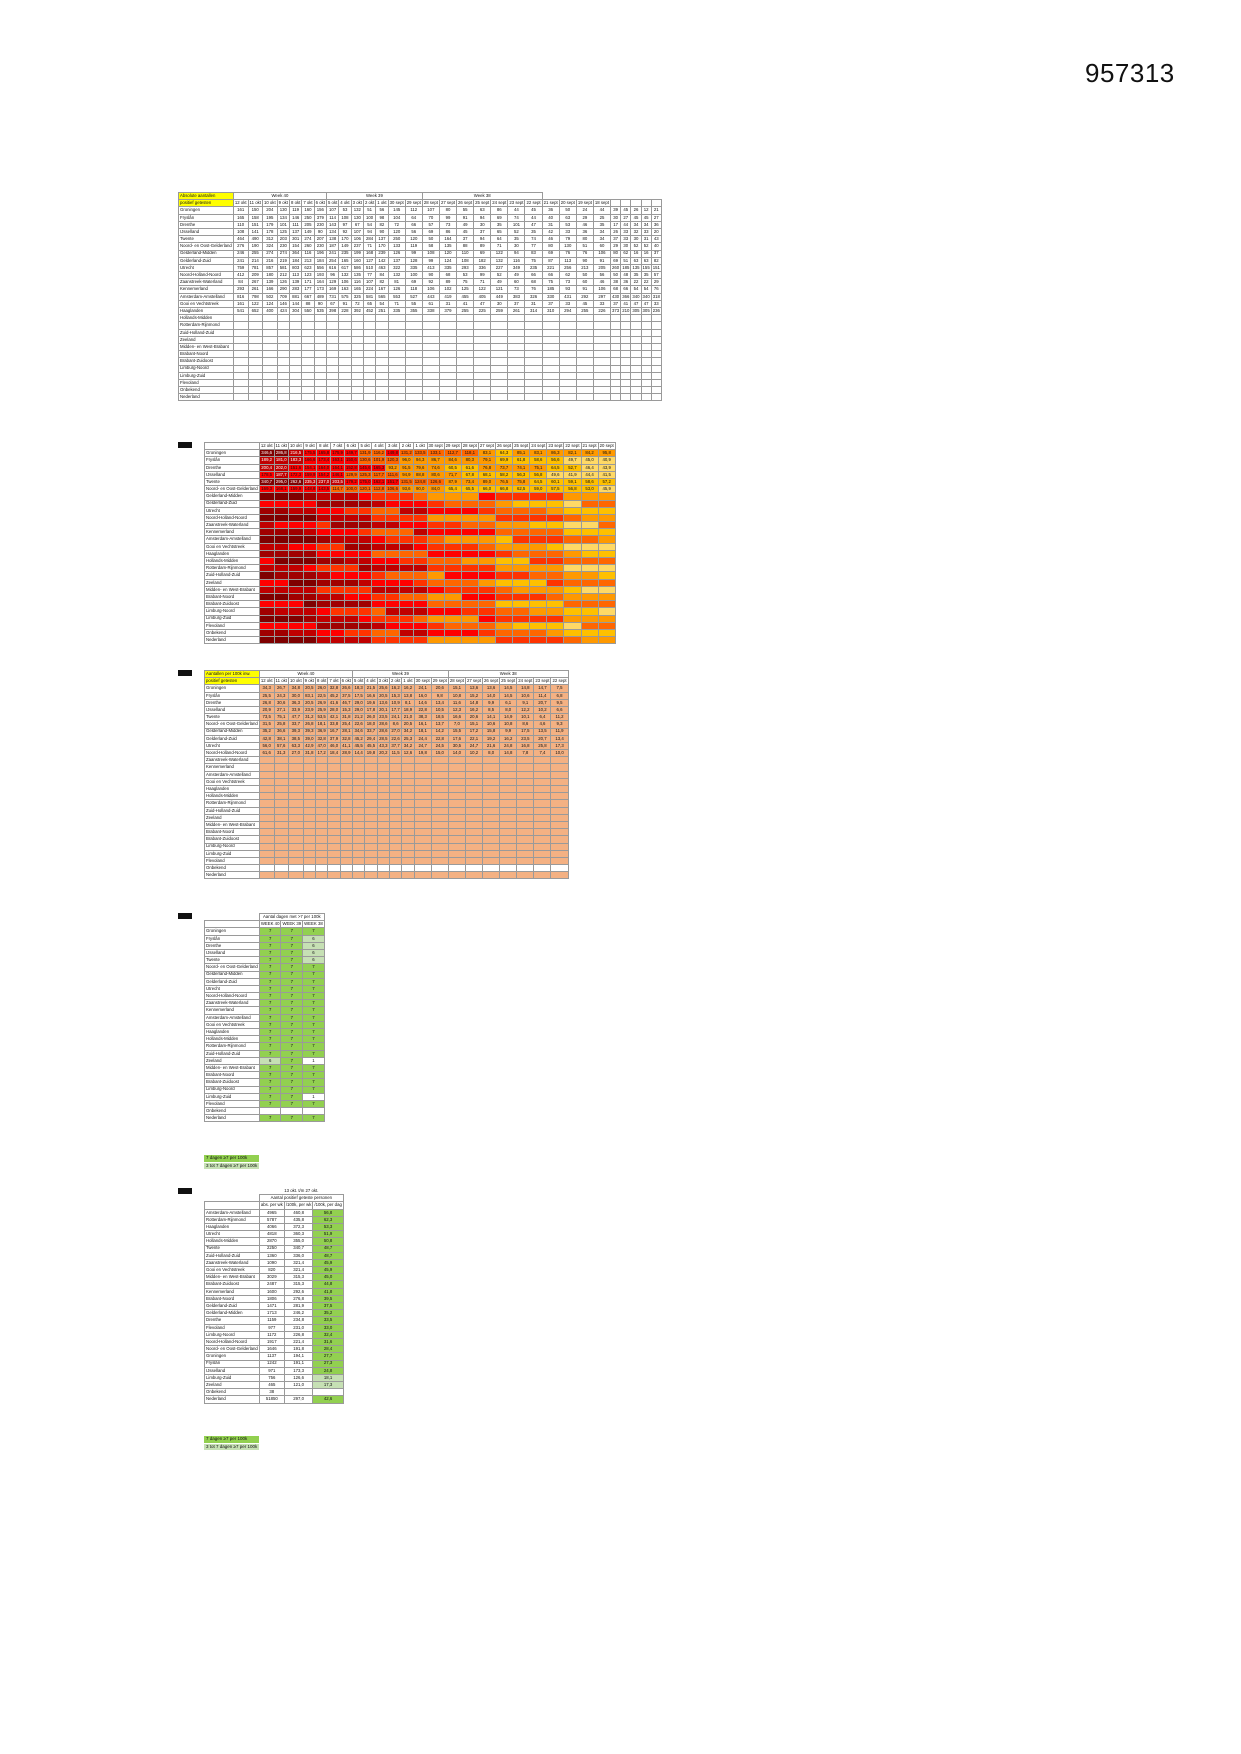  What do you see at coordinates (357, 253) in the screenshot?
I see `value-cell: 199` at bounding box center [357, 253].